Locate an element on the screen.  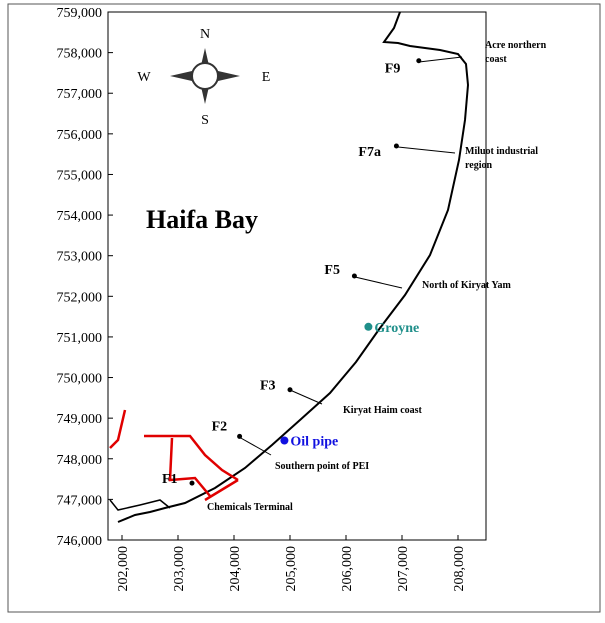
y-tick-label: 752,000 is located at coordinates (80, 297).